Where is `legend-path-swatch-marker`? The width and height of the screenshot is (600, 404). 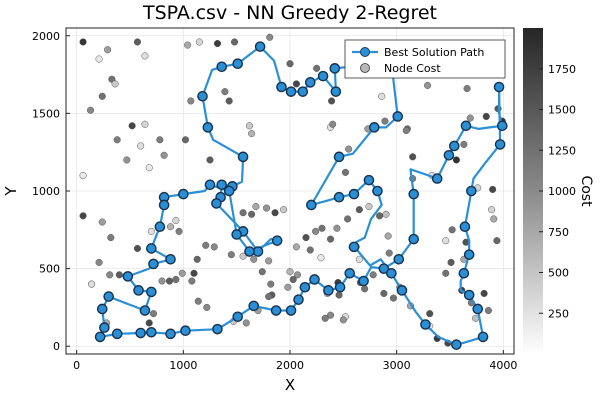
legend-path-swatch-marker is located at coordinates (365, 52).